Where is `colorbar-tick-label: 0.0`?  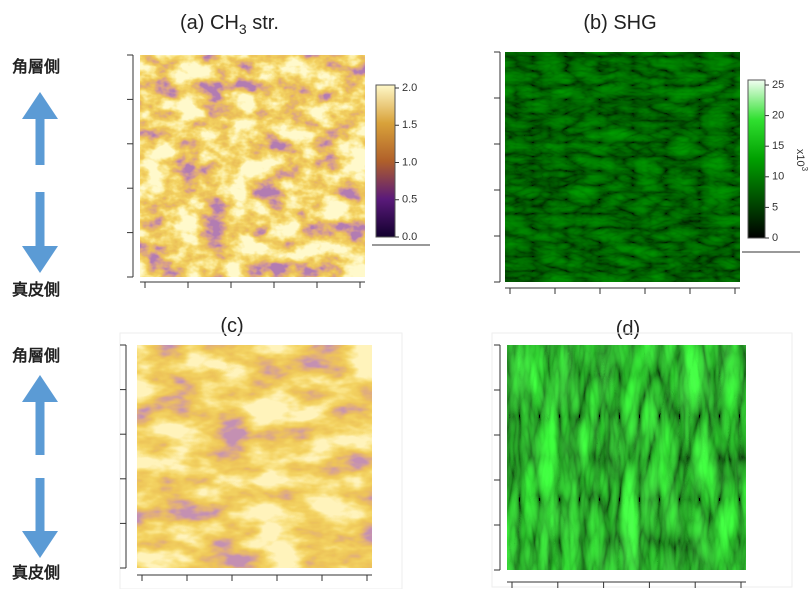 colorbar-tick-label: 0.0 is located at coordinates (409, 237).